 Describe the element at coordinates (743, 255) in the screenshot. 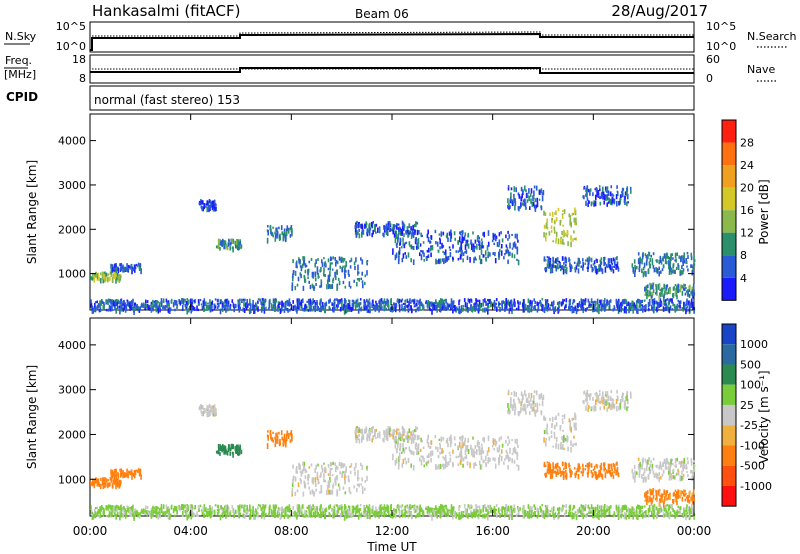

I see `colorbar-tick-label: 8` at that location.